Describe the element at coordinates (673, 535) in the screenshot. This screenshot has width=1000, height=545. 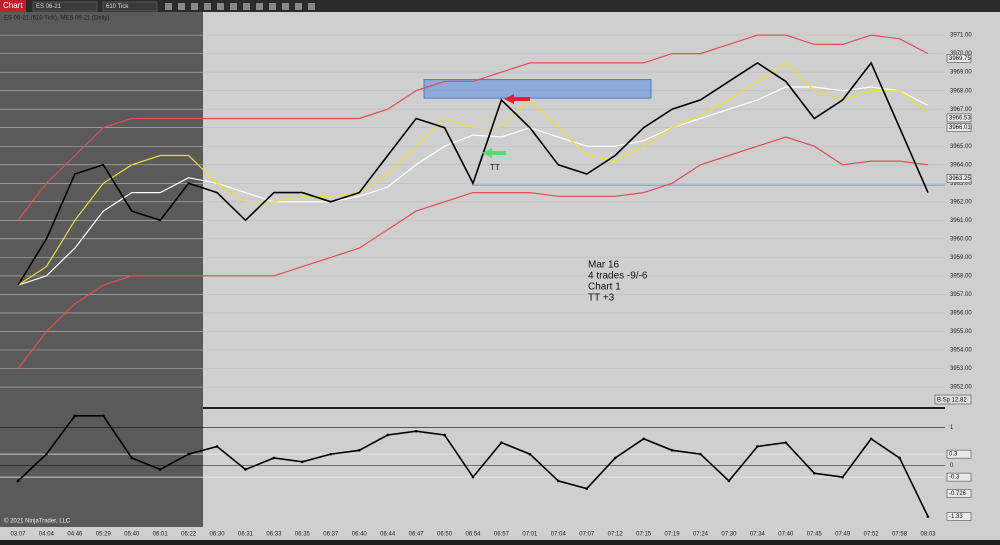
I see `x-tick-label: 07:19` at that location.